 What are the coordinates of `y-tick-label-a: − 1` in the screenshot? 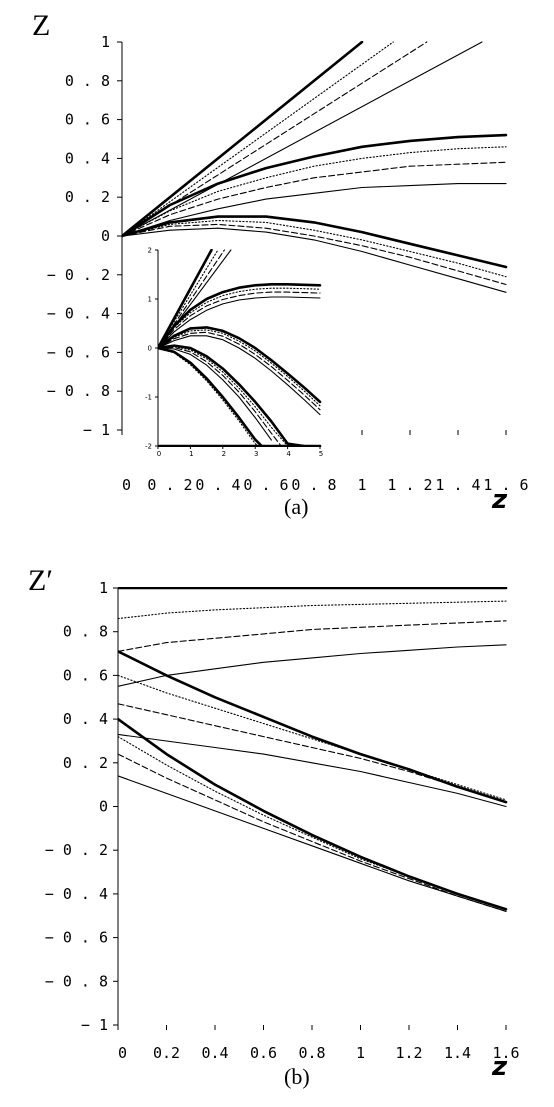 It's located at (96, 430).